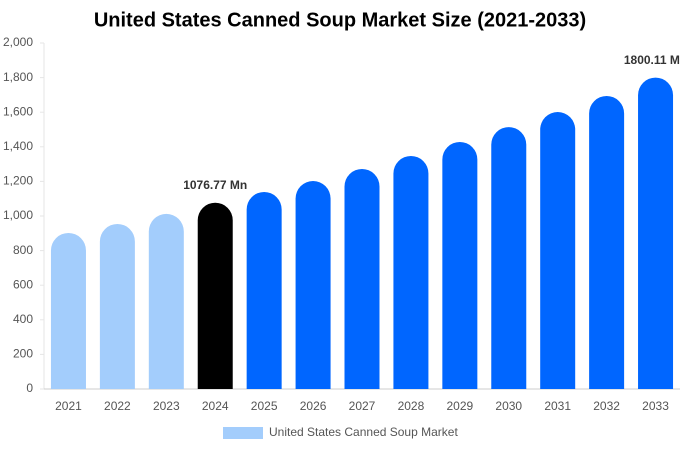 Image resolution: width=680 pixels, height=450 pixels. Describe the element at coordinates (215, 185) in the screenshot. I see `value-label: 1076.77 Mn` at that location.